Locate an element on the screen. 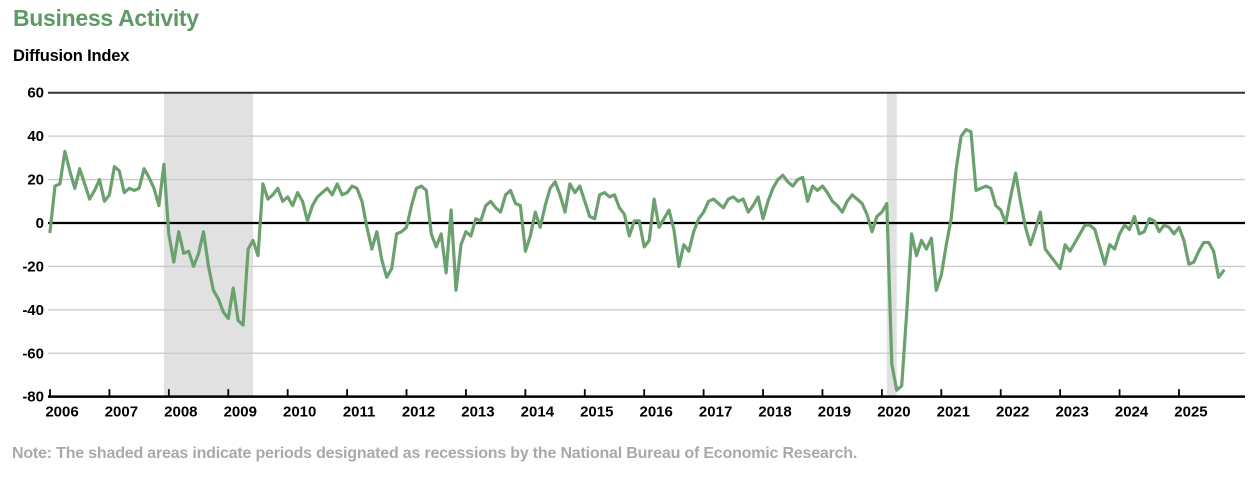 The width and height of the screenshot is (1252, 485). chart-title: Business Activity is located at coordinates (106, 18).